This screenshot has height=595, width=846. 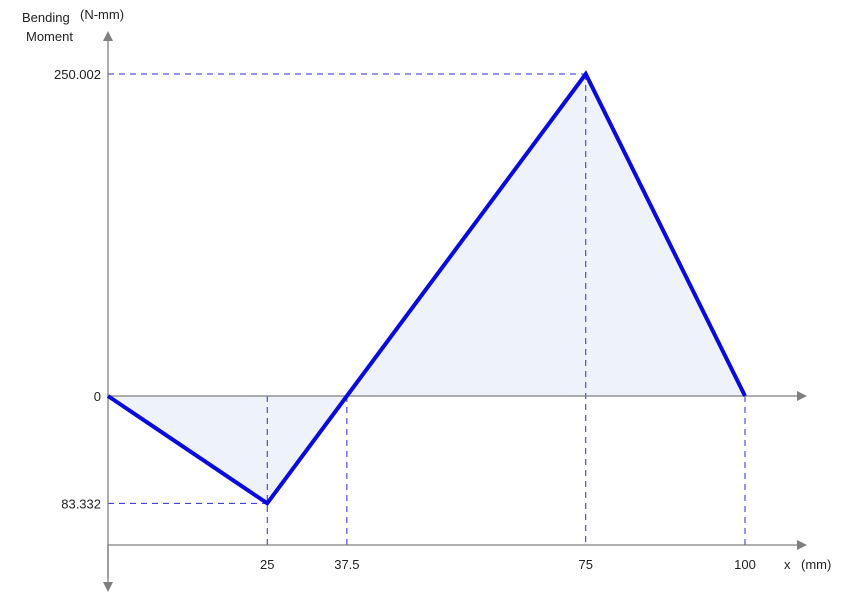 I want to click on y-axis-unit: (N-mm), so click(x=102, y=14).